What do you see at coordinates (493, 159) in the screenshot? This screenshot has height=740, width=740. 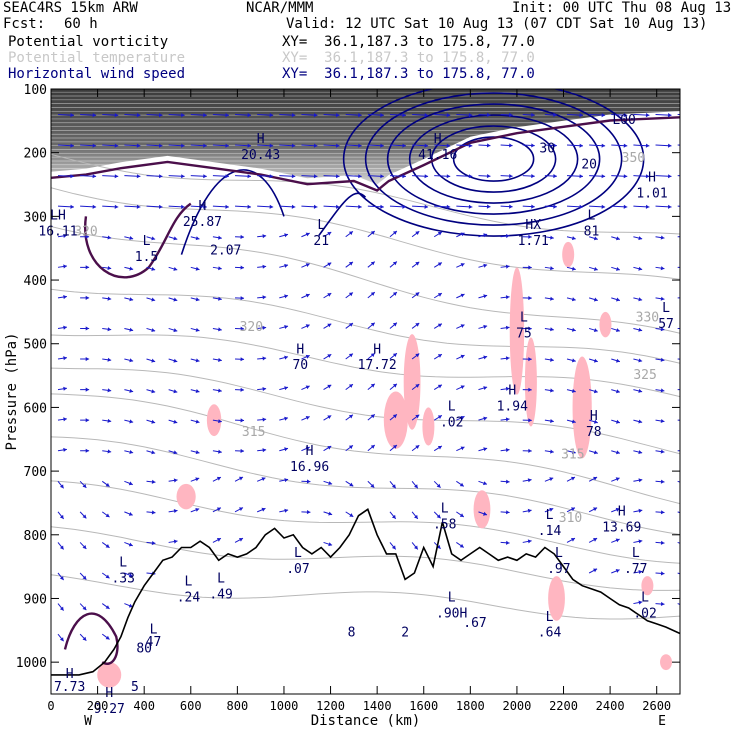 I see `wind-speed-contour` at bounding box center [493, 159].